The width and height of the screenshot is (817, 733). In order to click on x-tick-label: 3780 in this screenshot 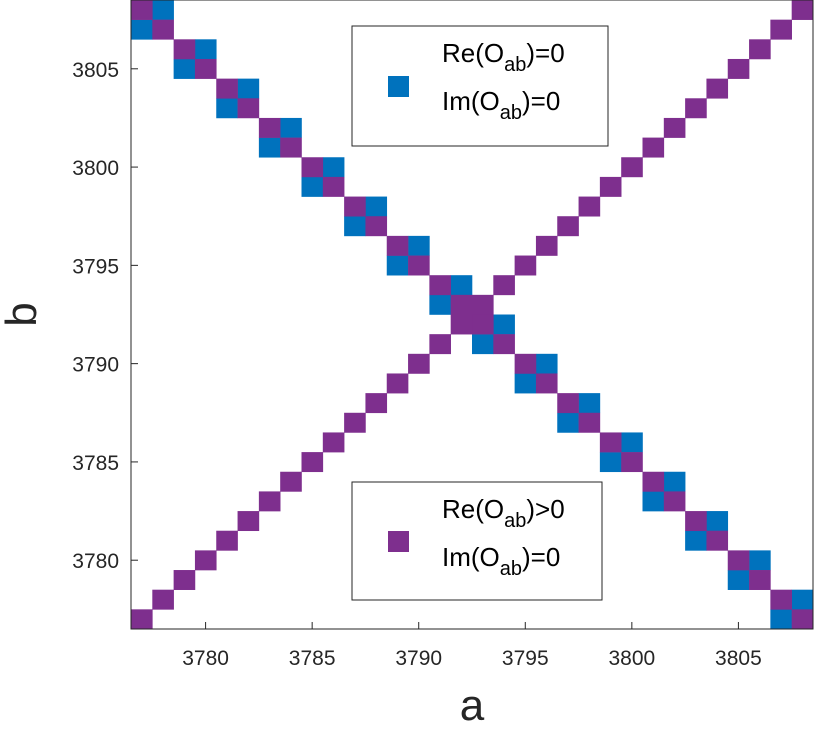, I will do `click(205, 658)`.